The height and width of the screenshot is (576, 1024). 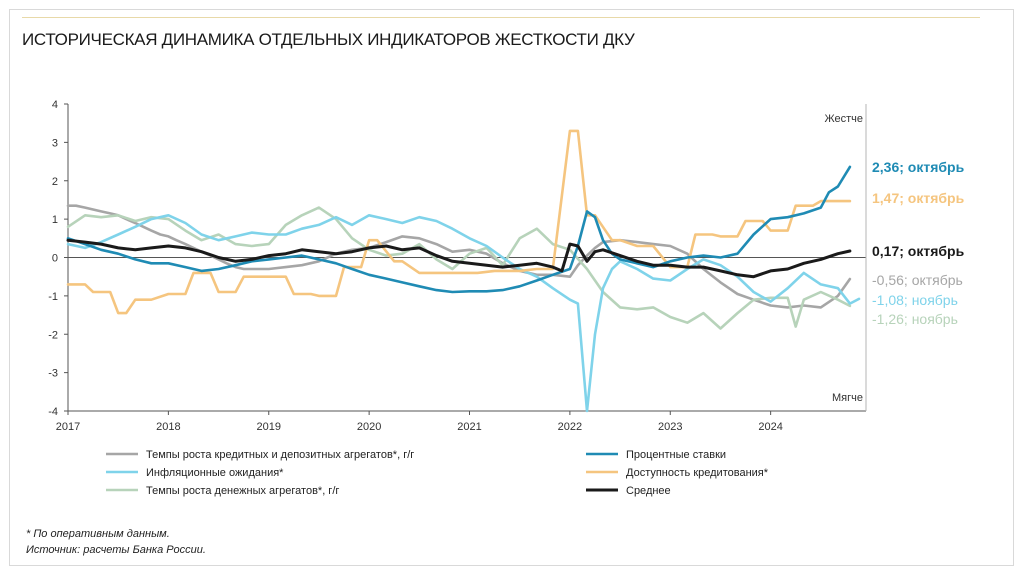 What do you see at coordinates (68, 427) in the screenshot?
I see `x-tick-label: 2017` at bounding box center [68, 427].